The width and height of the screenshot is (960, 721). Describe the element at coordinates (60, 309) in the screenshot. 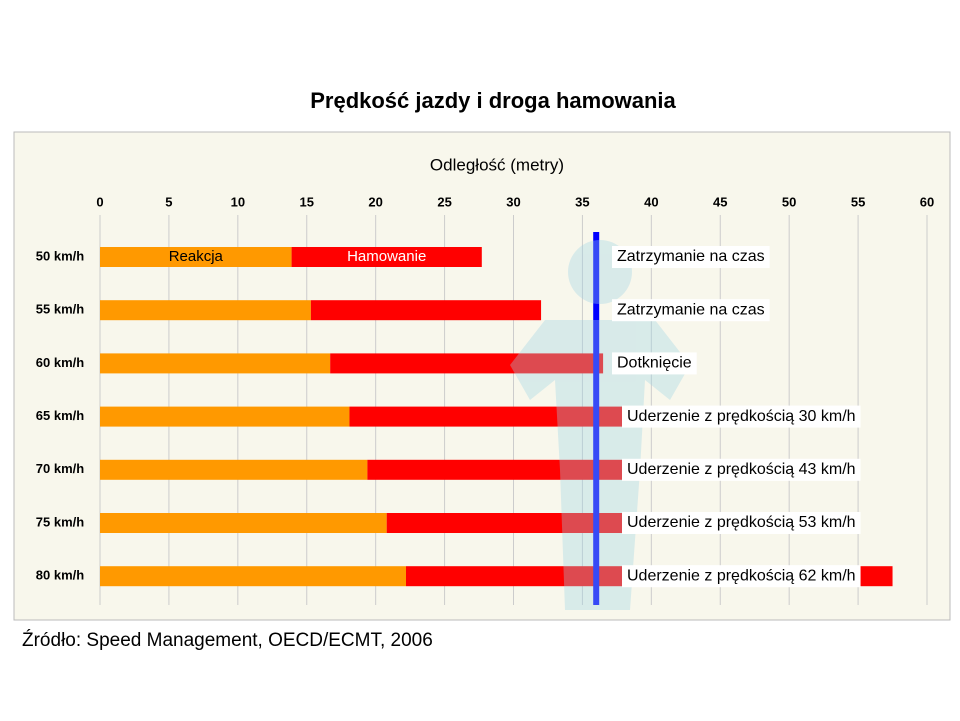

I see `y-tick-label: 55 km/h` at that location.